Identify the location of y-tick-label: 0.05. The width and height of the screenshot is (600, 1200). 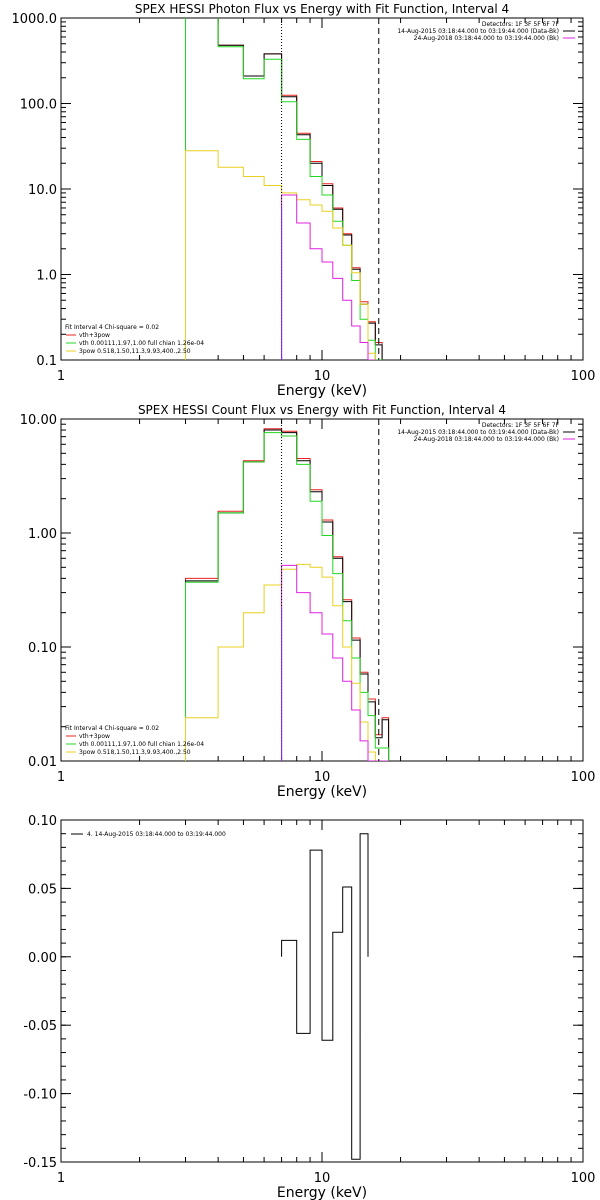
(42, 889).